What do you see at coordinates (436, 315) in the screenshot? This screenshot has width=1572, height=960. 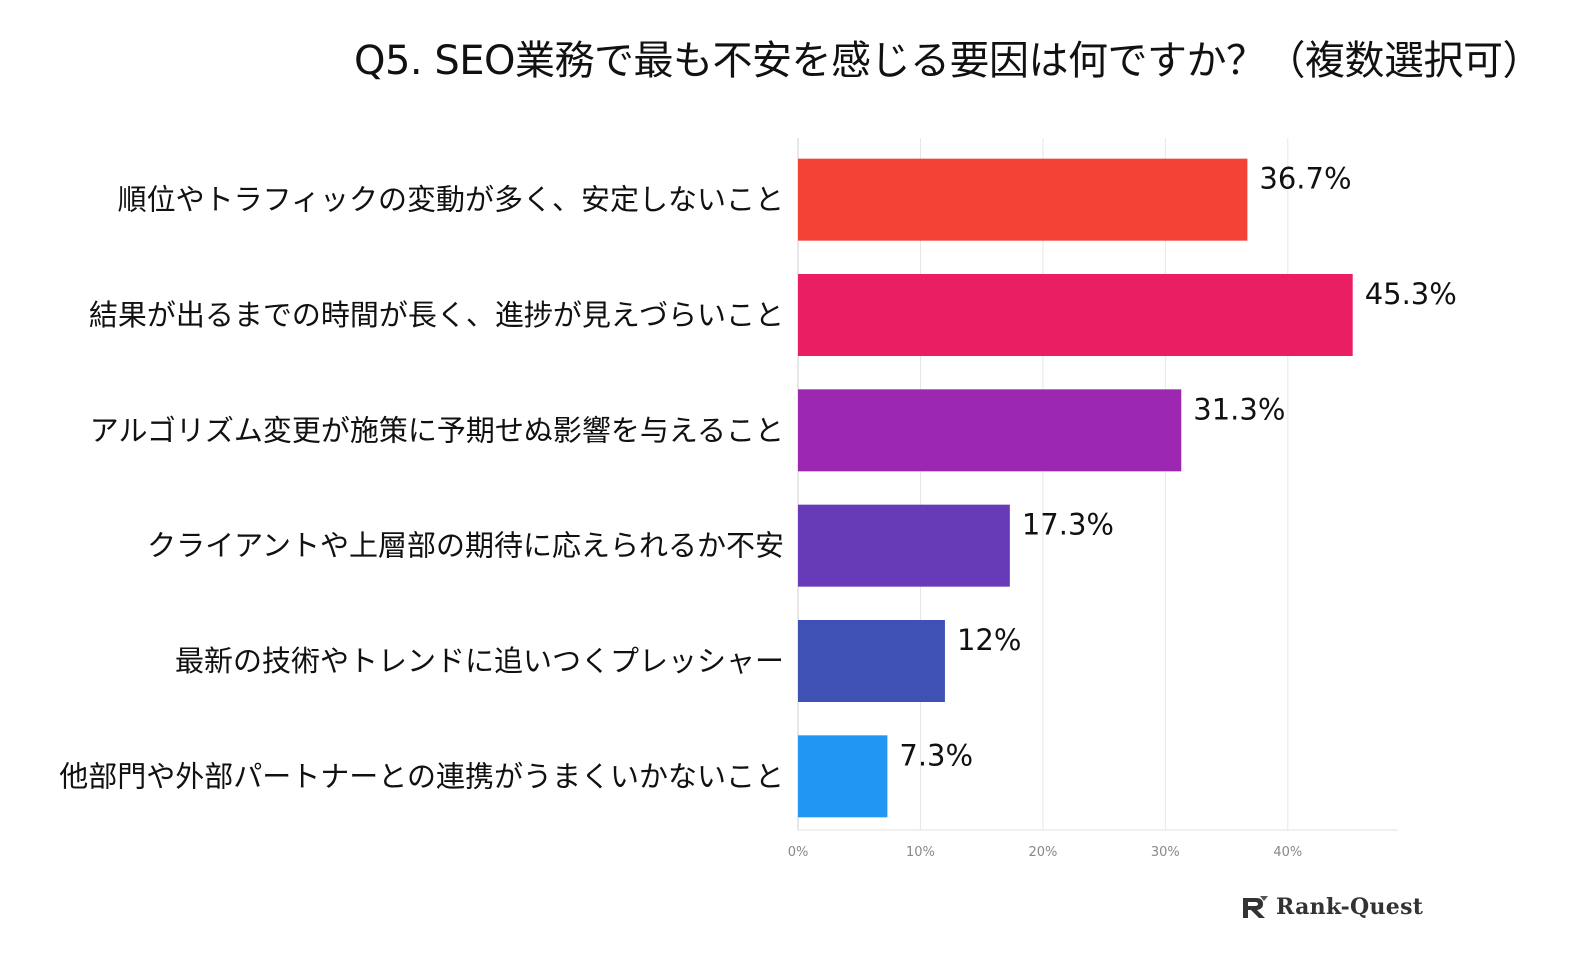 I see `category-label: 結果が出るまでの時間が長く、進捗が見えづらいこと` at bounding box center [436, 315].